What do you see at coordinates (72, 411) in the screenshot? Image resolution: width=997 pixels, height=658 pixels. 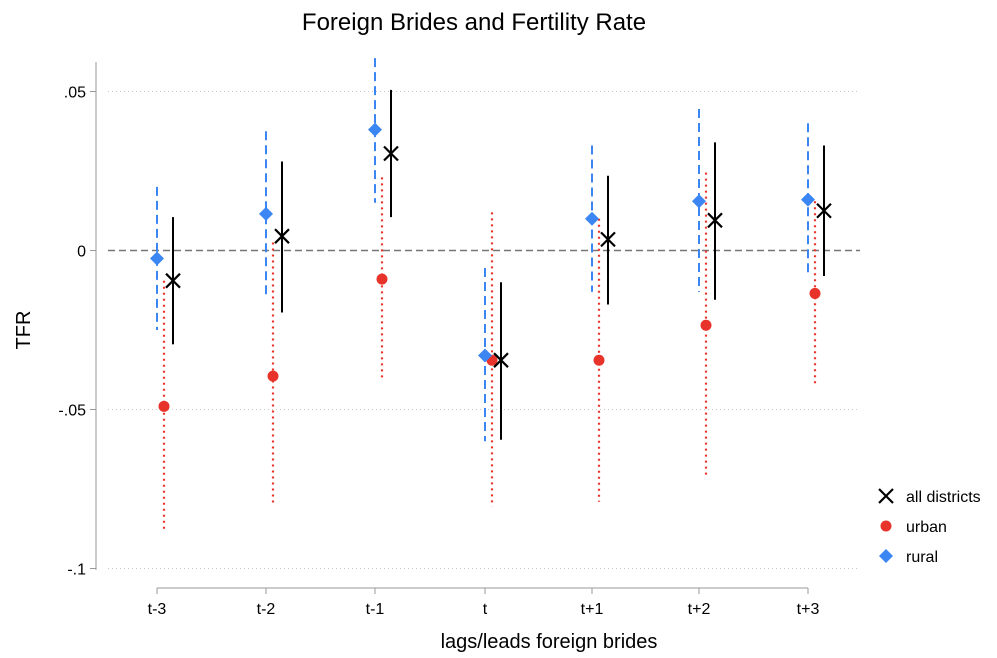 I see `y-tick-label: -.05` at bounding box center [72, 411].